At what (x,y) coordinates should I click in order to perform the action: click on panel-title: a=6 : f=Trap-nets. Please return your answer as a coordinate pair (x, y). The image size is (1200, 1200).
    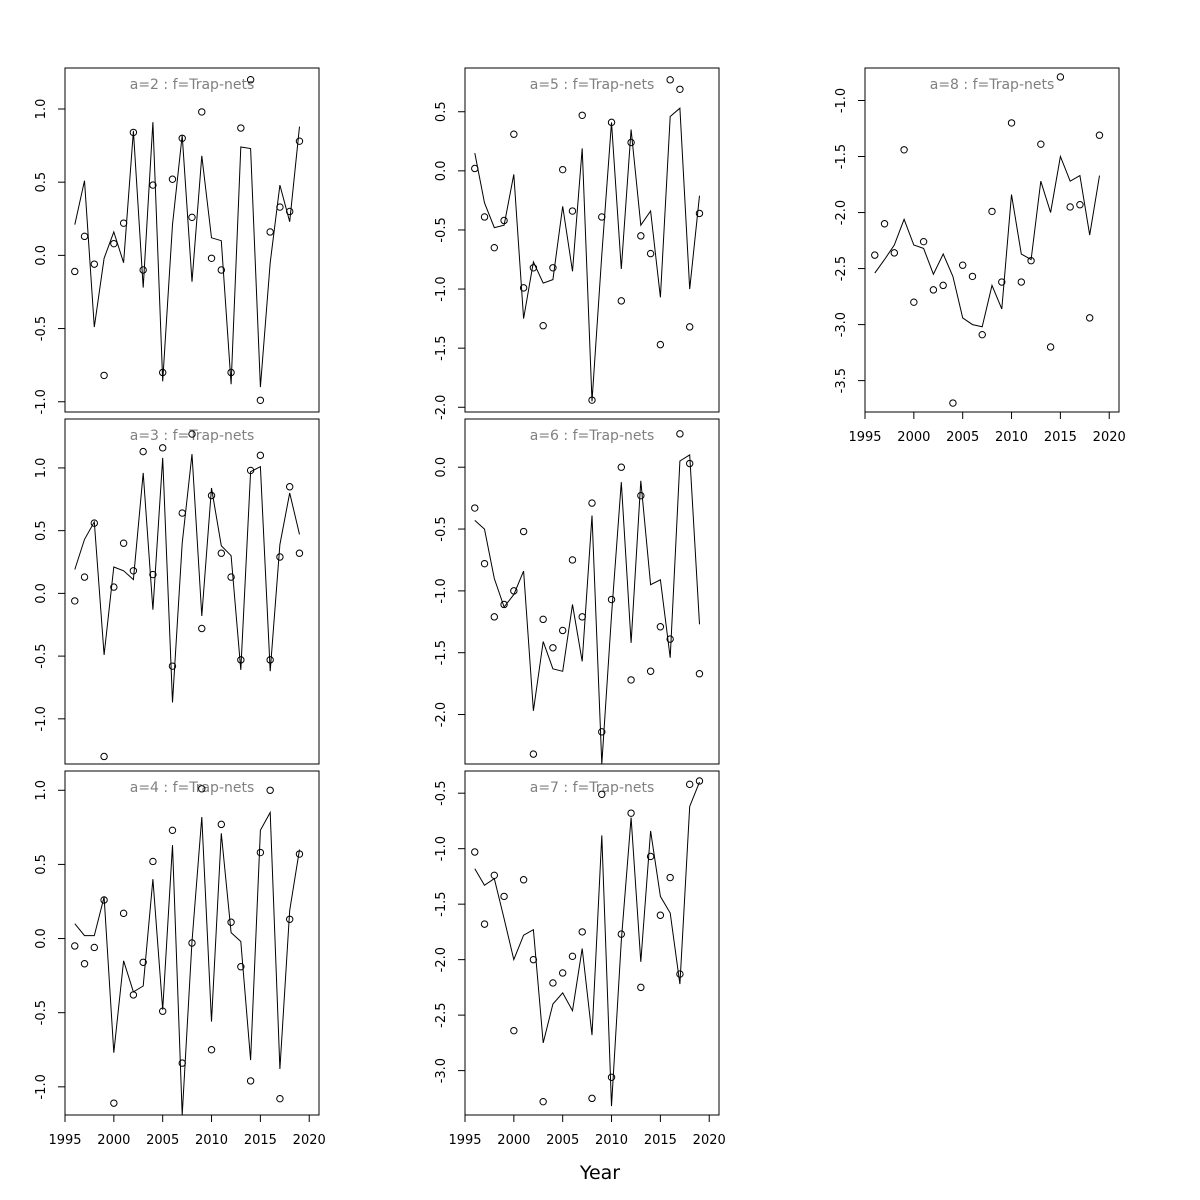
    Looking at the image, I should click on (592, 436).